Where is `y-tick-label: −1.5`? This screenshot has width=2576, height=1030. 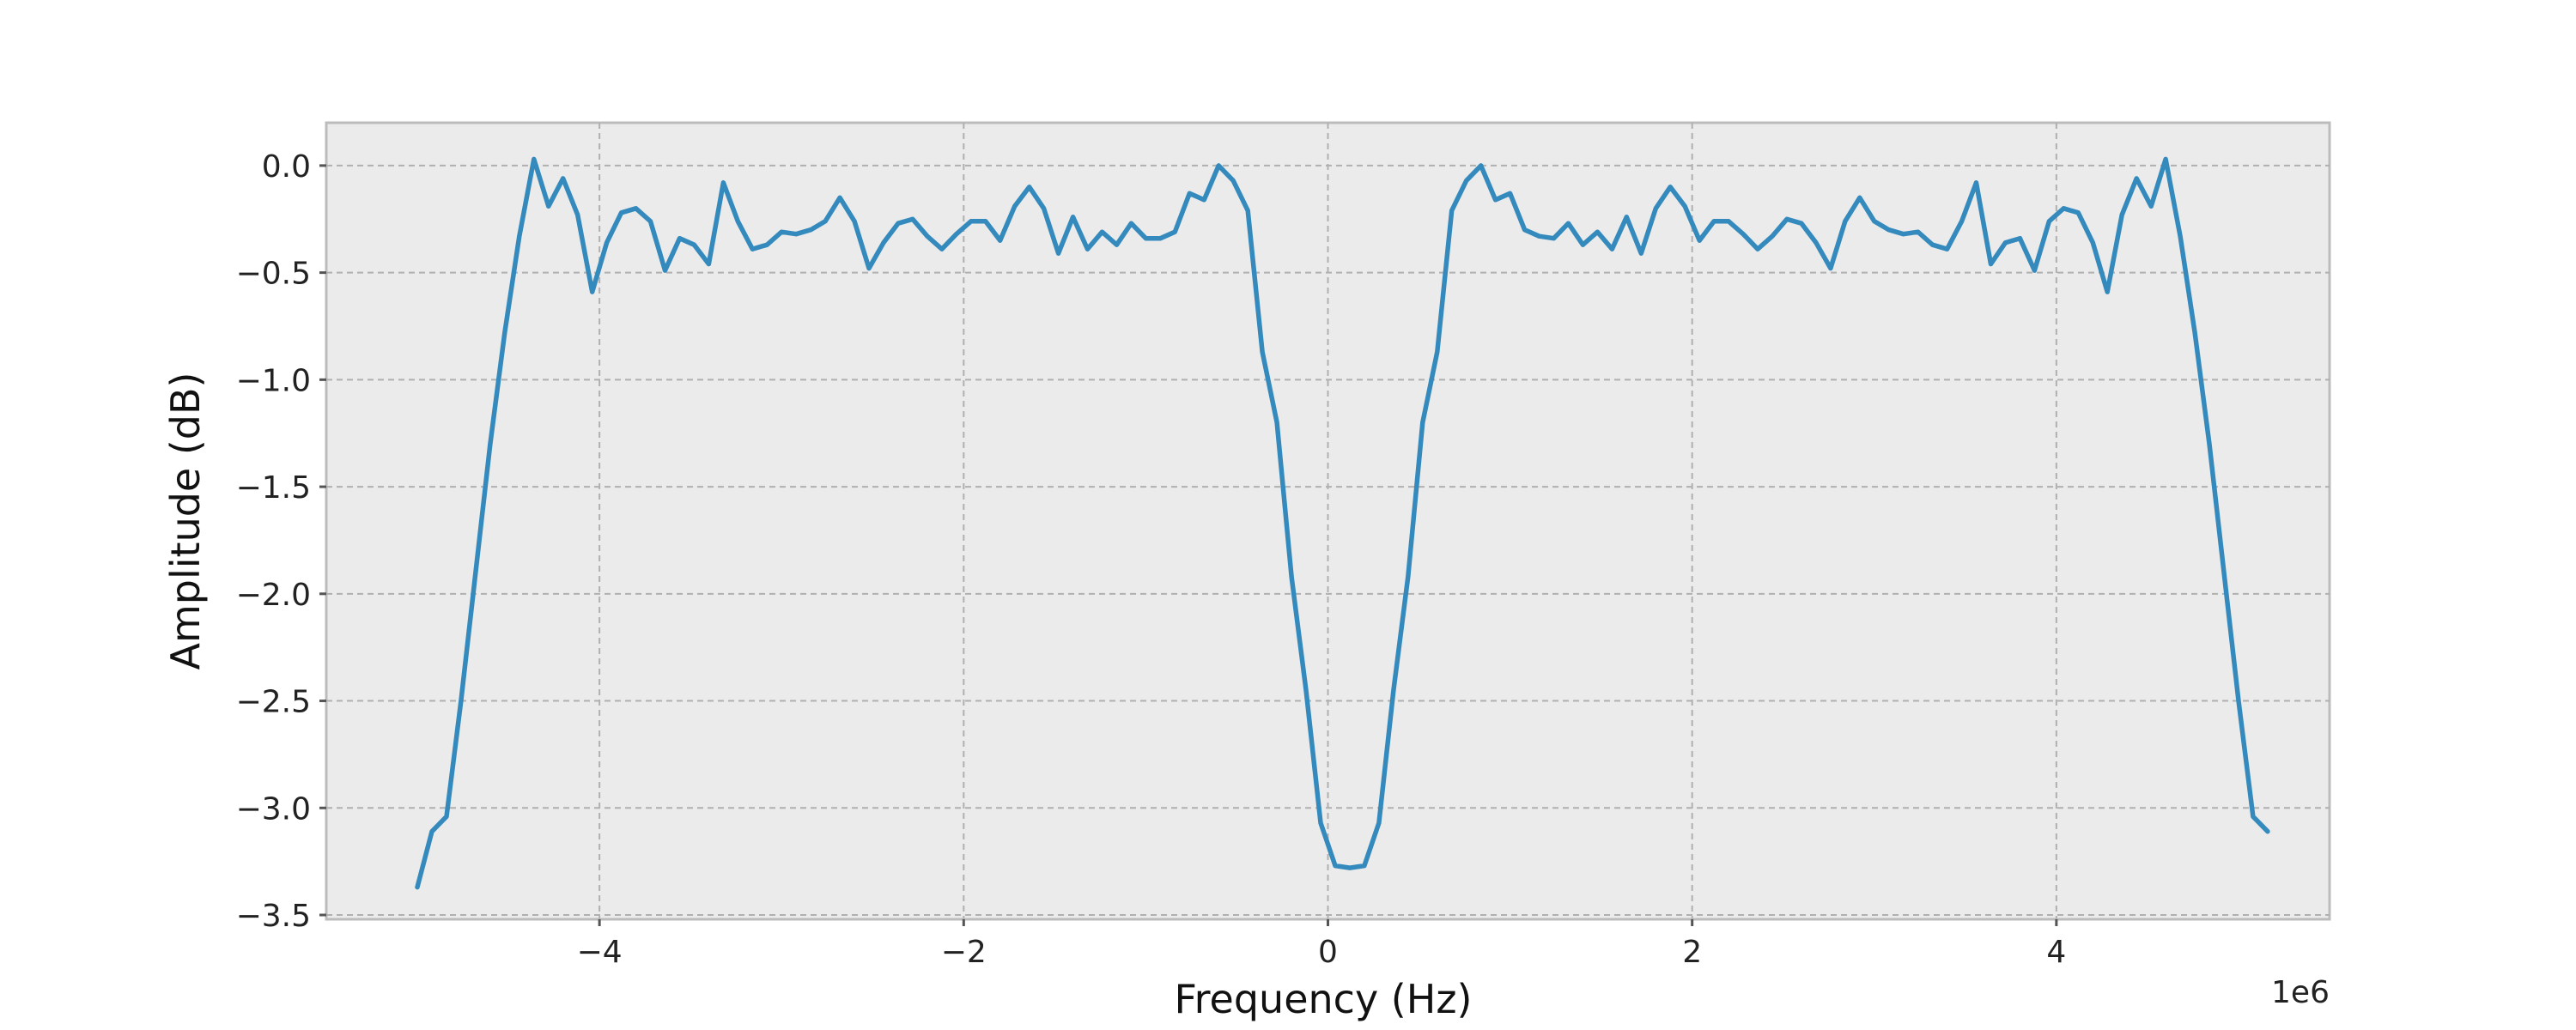
y-tick-label: −1.5 is located at coordinates (273, 488).